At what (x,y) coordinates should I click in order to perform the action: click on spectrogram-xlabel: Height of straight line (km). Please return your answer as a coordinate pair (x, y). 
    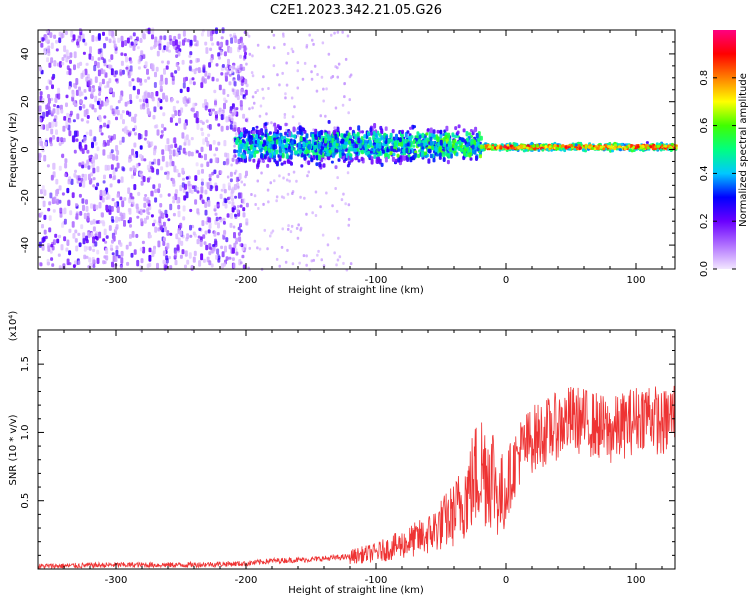
    Looking at the image, I should click on (356, 290).